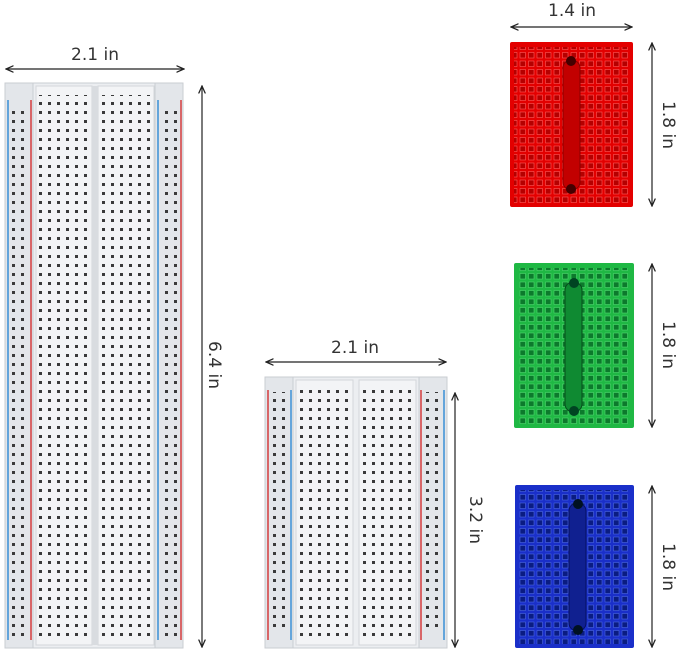  Describe the element at coordinates (571, 124) in the screenshot. I see `red-mini-breadboard` at that location.